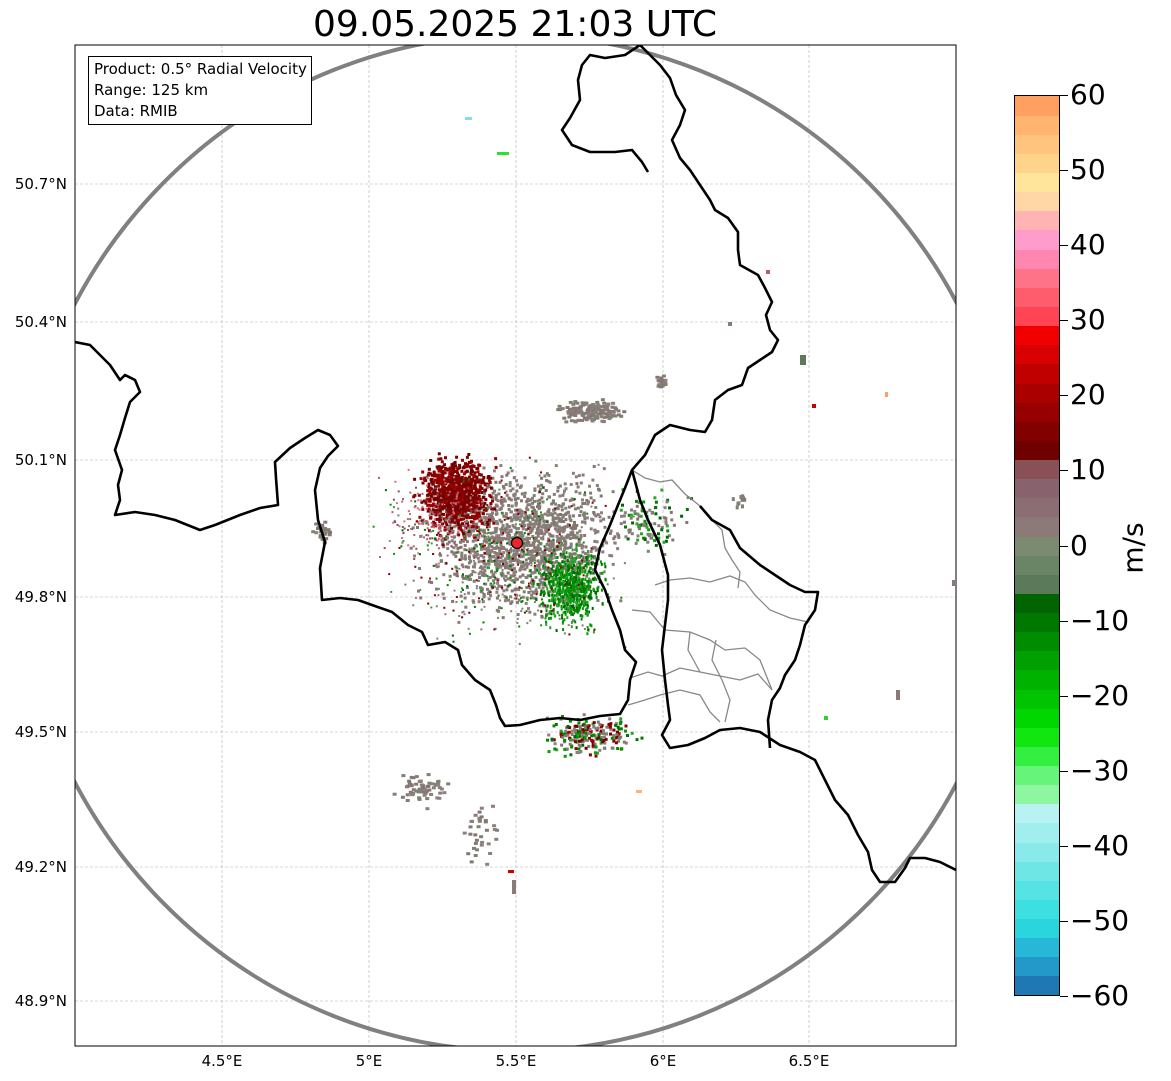  I want to click on lat-tick-label: 49.5°N, so click(40, 732).